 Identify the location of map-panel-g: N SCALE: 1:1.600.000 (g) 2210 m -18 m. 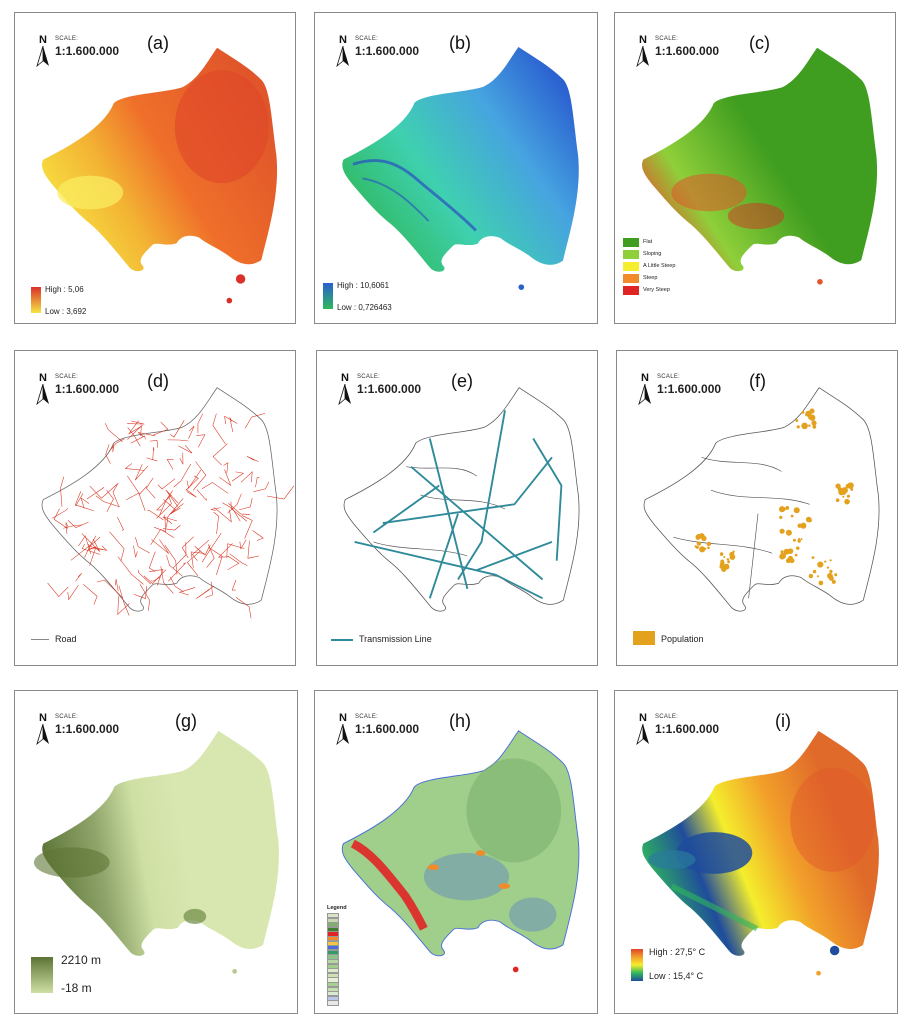
(156, 852).